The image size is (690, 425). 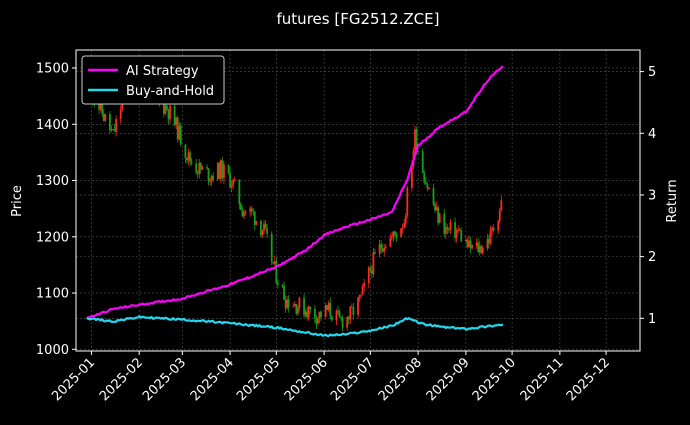 I want to click on y-left-tick-label: 1200, so click(x=52, y=237).